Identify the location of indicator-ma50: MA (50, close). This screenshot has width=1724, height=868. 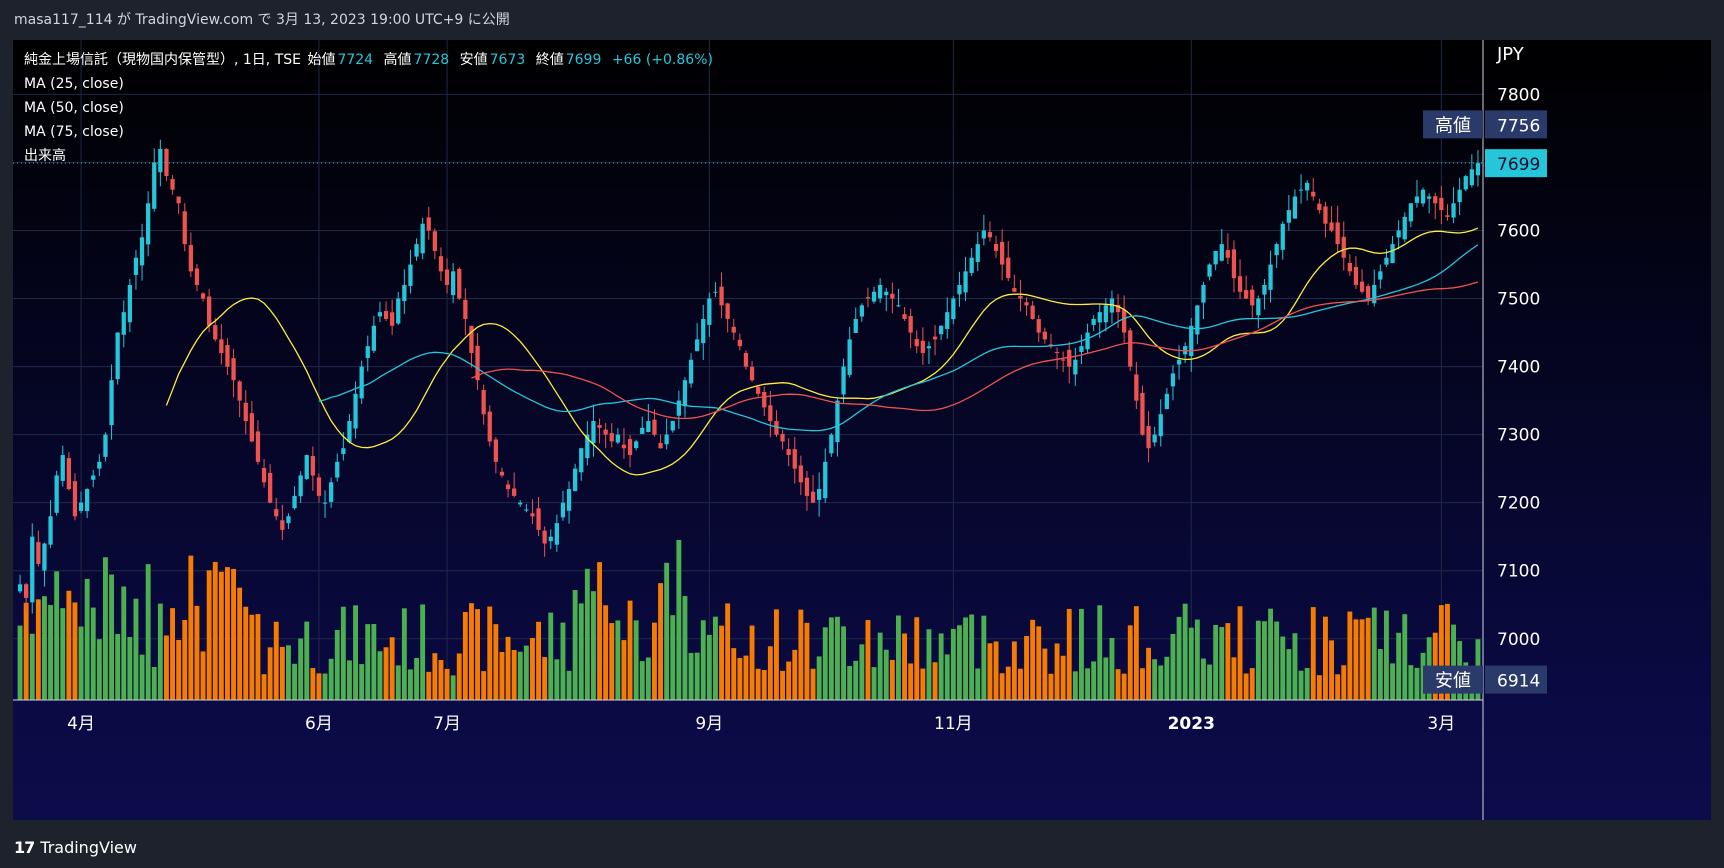
(74, 108).